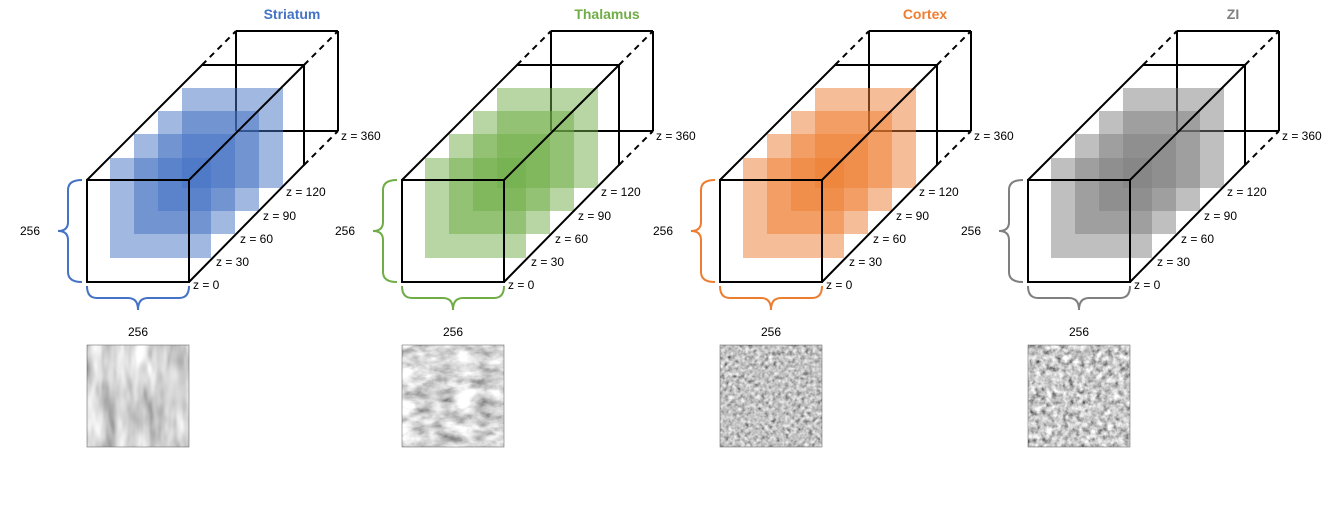  What do you see at coordinates (292, 14) in the screenshot?
I see `panel-title: Striatum` at bounding box center [292, 14].